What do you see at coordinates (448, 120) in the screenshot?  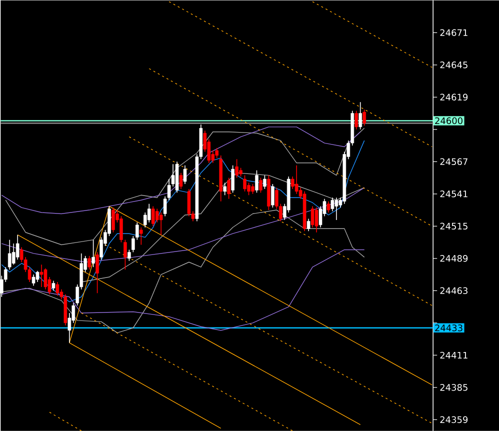 I see `ref-line-label: 24600` at bounding box center [448, 120].